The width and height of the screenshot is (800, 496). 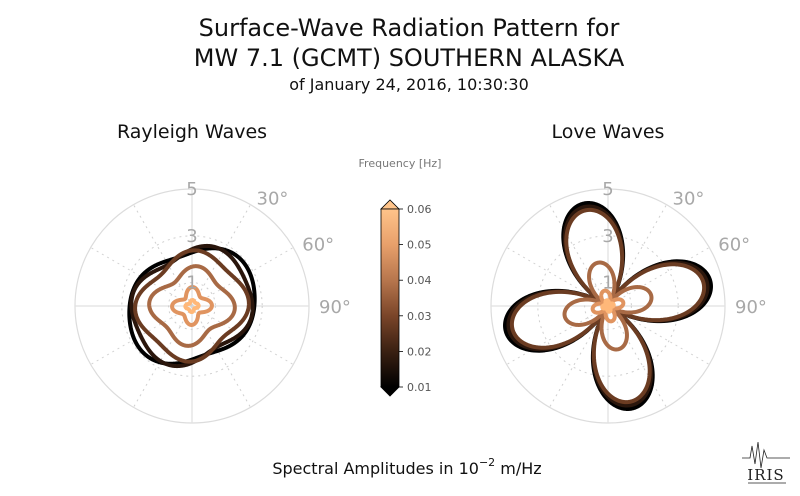 I want to click on chart-title-line2: MW 7.1 (GCMT) SOUTHERN ALASKA, so click(x=409, y=58).